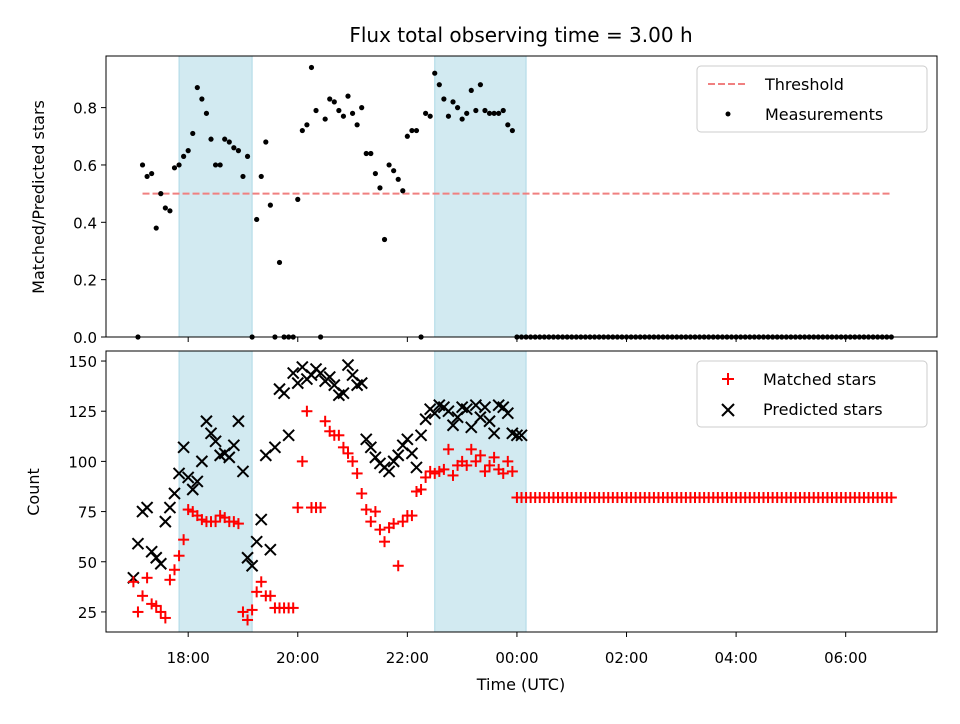 The width and height of the screenshot is (960, 724). I want to click on top-y-tick-label: 0.2, so click(85, 281).